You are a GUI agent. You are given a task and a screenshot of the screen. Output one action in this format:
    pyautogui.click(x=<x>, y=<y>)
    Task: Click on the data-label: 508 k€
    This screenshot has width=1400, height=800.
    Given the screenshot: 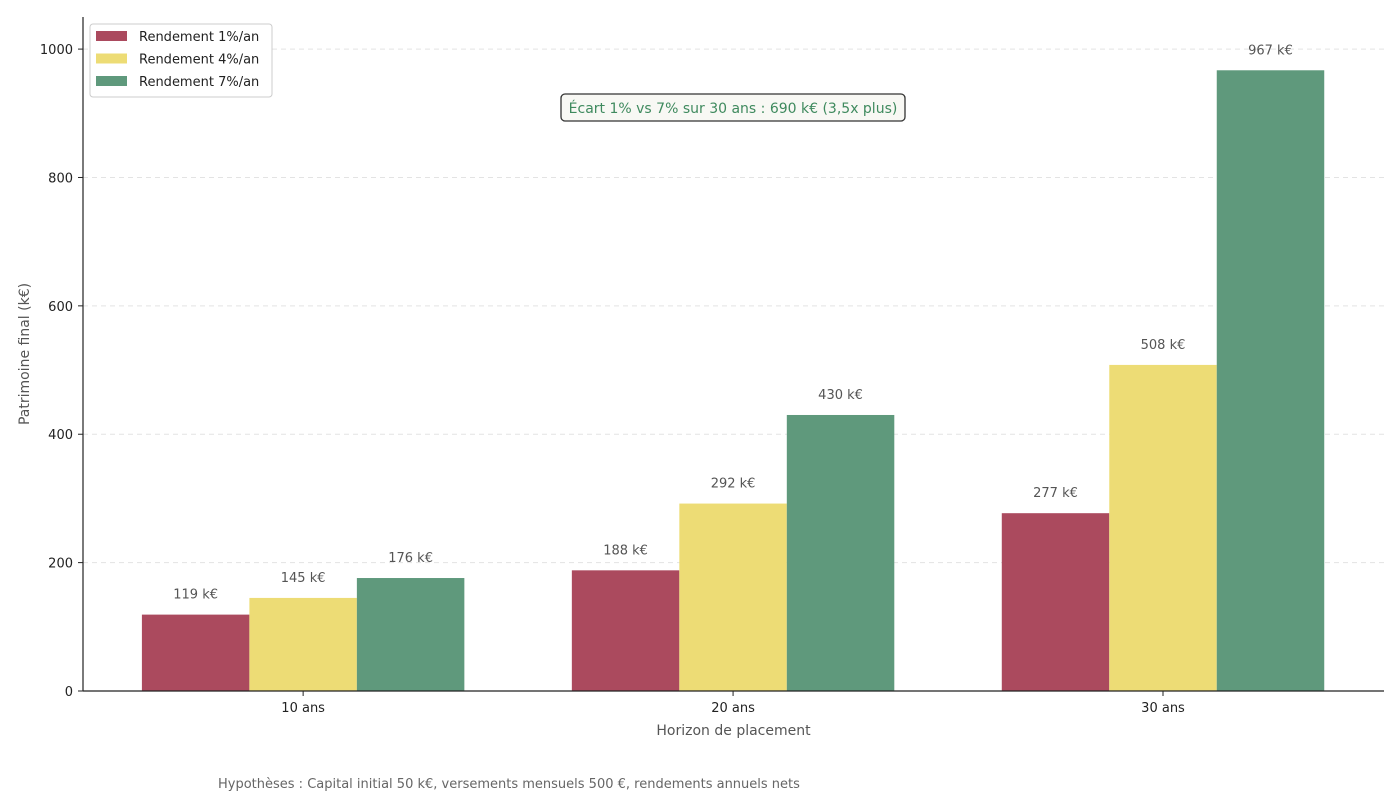 What is the action you would take?
    pyautogui.click(x=1163, y=345)
    